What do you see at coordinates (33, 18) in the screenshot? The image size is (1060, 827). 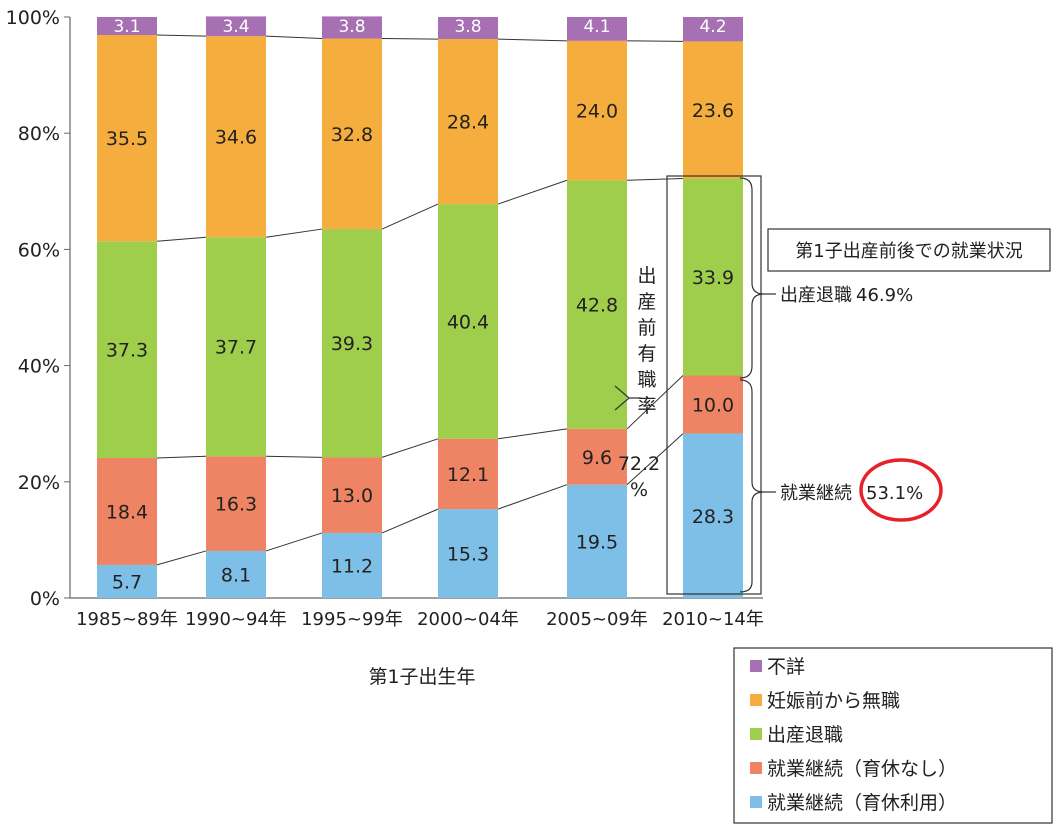 I see `y-tick-label: 100%` at bounding box center [33, 18].